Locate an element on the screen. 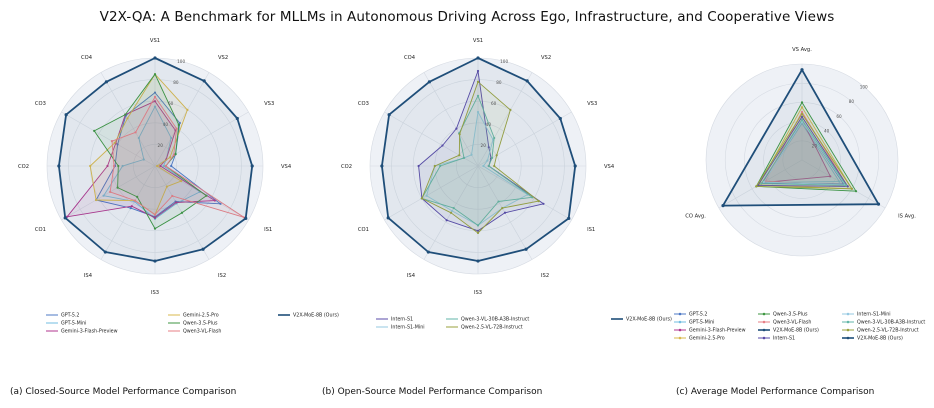 The height and width of the screenshot is (408, 934). legend-item-qwen3-vl-flash: Qwen3-VL-Flash is located at coordinates (784, 323).